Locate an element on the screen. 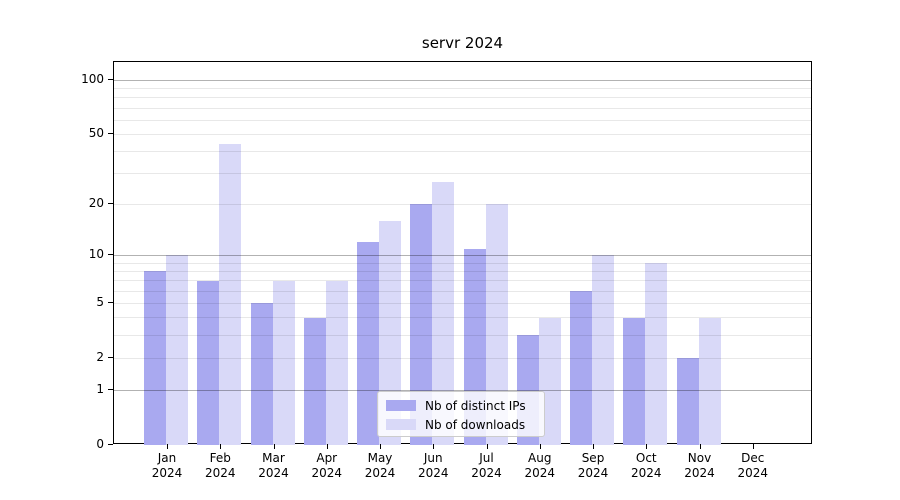 The width and height of the screenshot is (900, 500). legend-item-downloads: Nb of downloads is located at coordinates (461, 424).